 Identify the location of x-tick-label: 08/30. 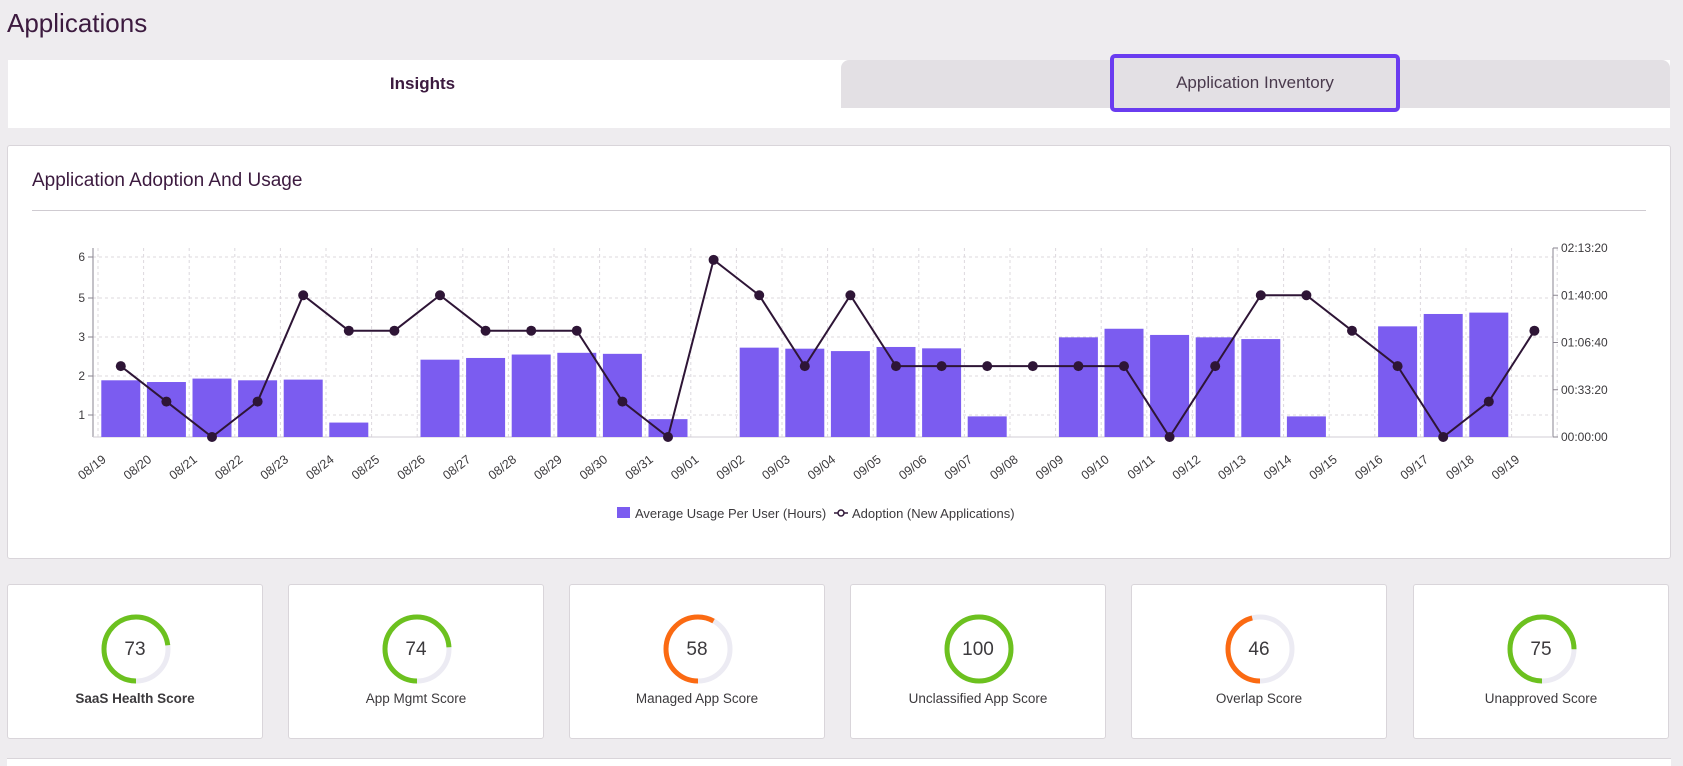
(593, 467).